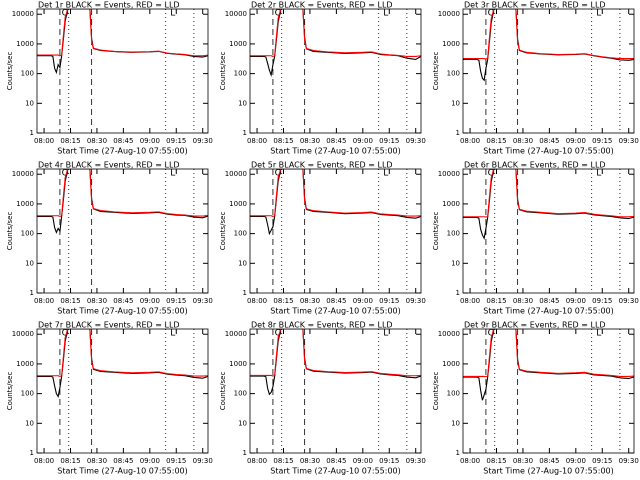 The width and height of the screenshot is (640, 480). I want to click on chart-title: Det 4r BLACK = Events, RED = LLD, so click(109, 165).